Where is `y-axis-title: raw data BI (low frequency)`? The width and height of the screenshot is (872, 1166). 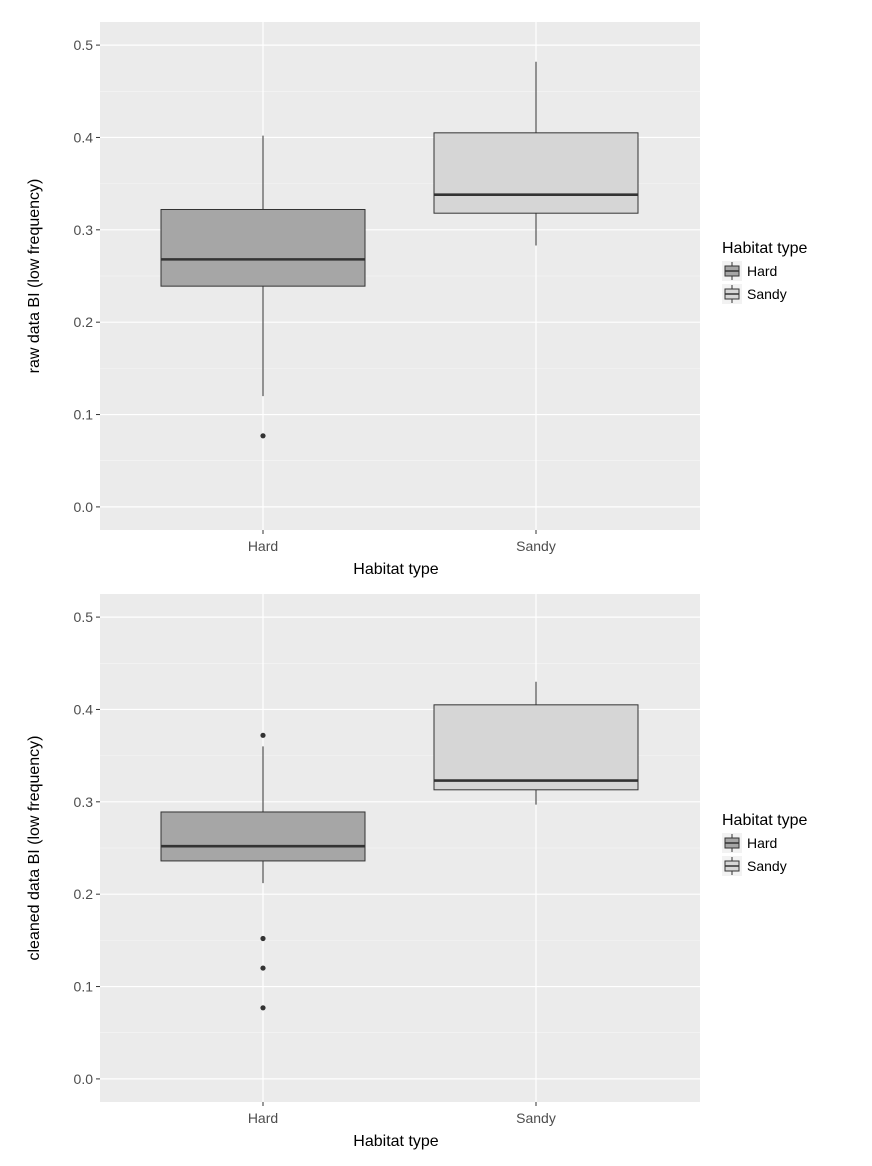
y-axis-title: raw data BI (low frequency) is located at coordinates (34, 276).